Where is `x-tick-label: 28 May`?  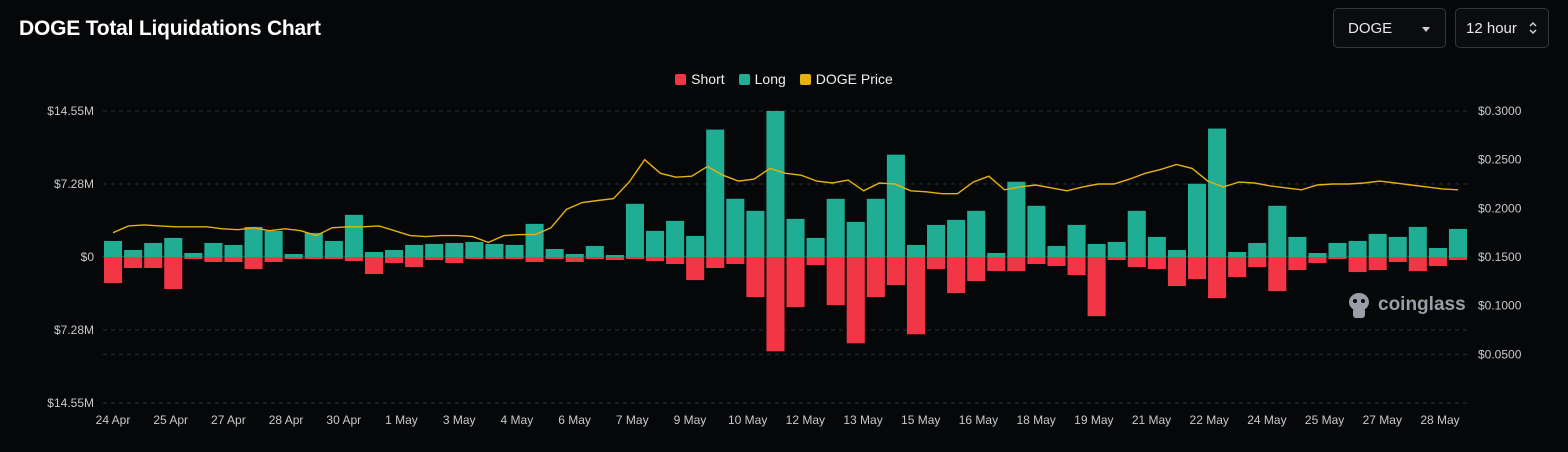 x-tick-label: 28 May is located at coordinates (1439, 420).